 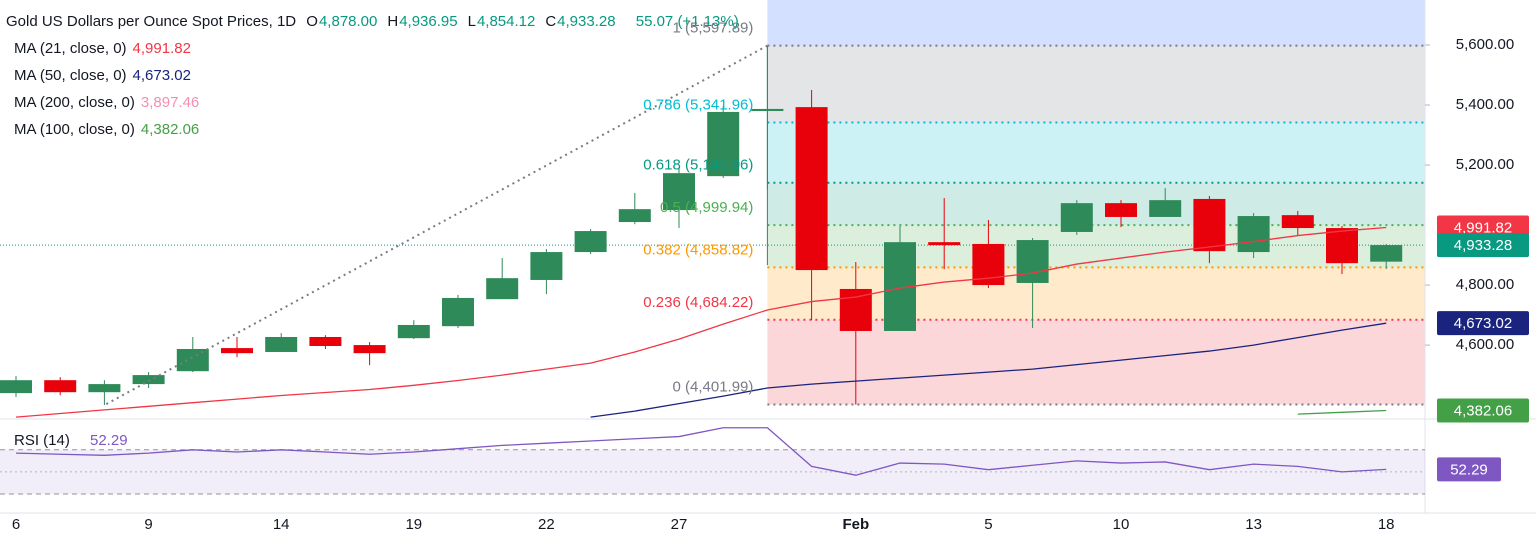 I want to click on y-tick-label: 4,600.00, so click(x=1485, y=344).